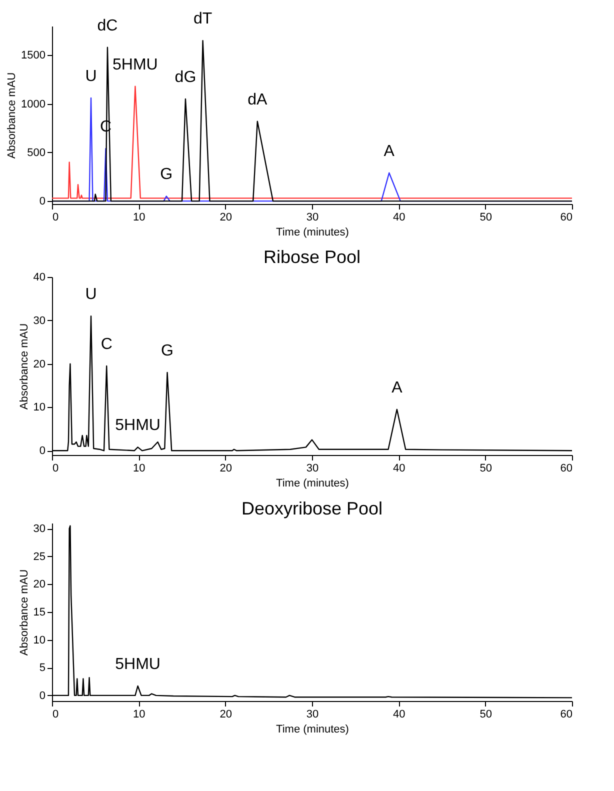 This screenshot has height=791, width=614. What do you see at coordinates (202, 19) in the screenshot?
I see `annotation: dT` at bounding box center [202, 19].